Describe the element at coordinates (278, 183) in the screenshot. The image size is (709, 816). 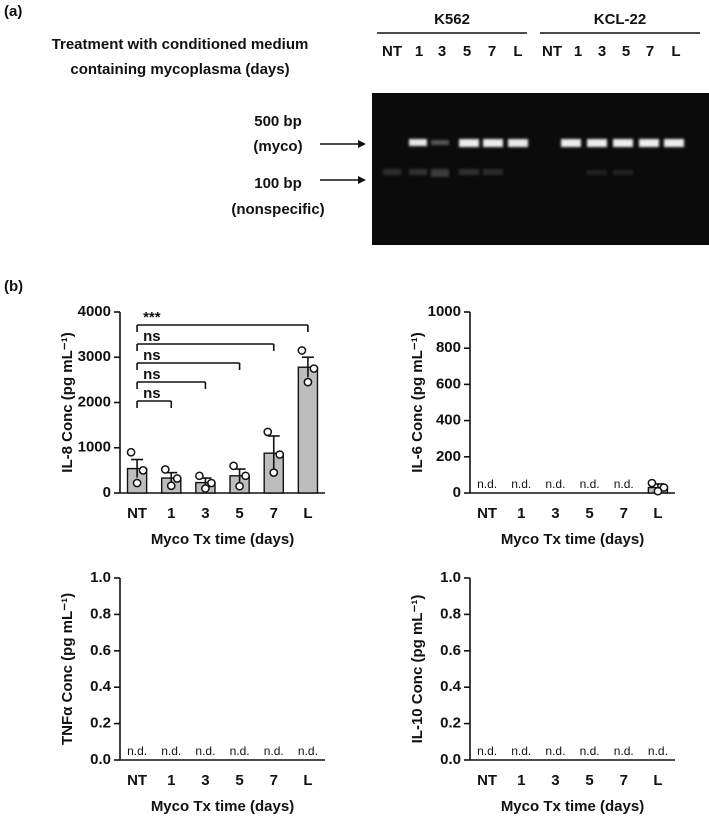
I see `marker-label: 100 bp` at that location.